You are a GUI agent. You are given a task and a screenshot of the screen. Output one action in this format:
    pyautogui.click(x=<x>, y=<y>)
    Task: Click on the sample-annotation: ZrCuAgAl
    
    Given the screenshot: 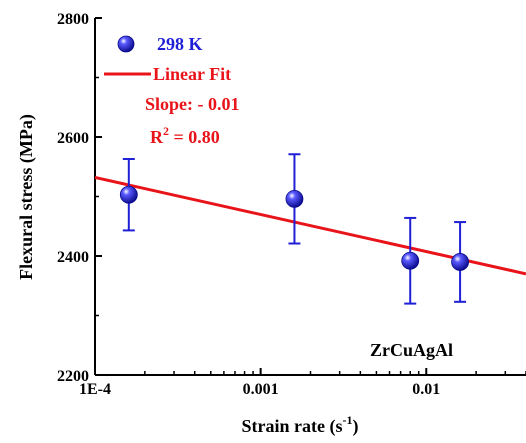 What is the action you would take?
    pyautogui.click(x=411, y=350)
    